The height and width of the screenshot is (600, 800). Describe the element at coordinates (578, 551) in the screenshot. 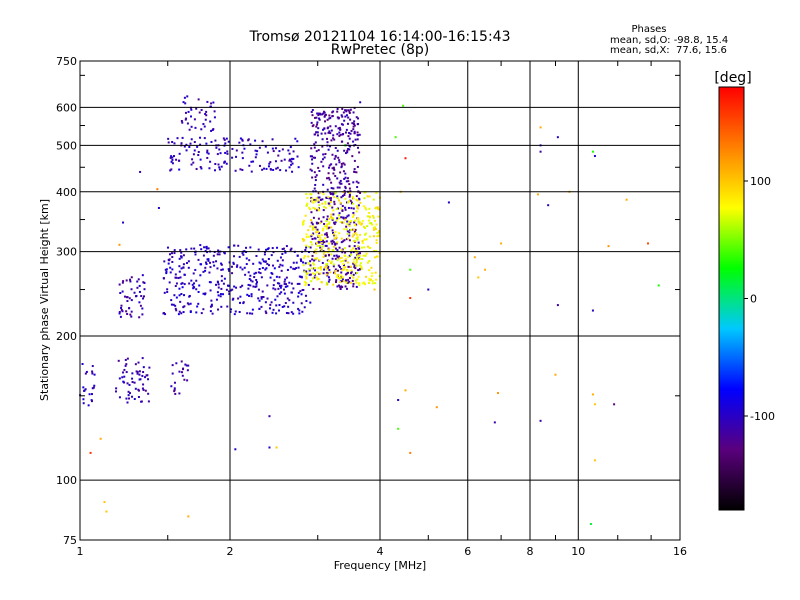

I see `x-tick-label: 10` at that location.